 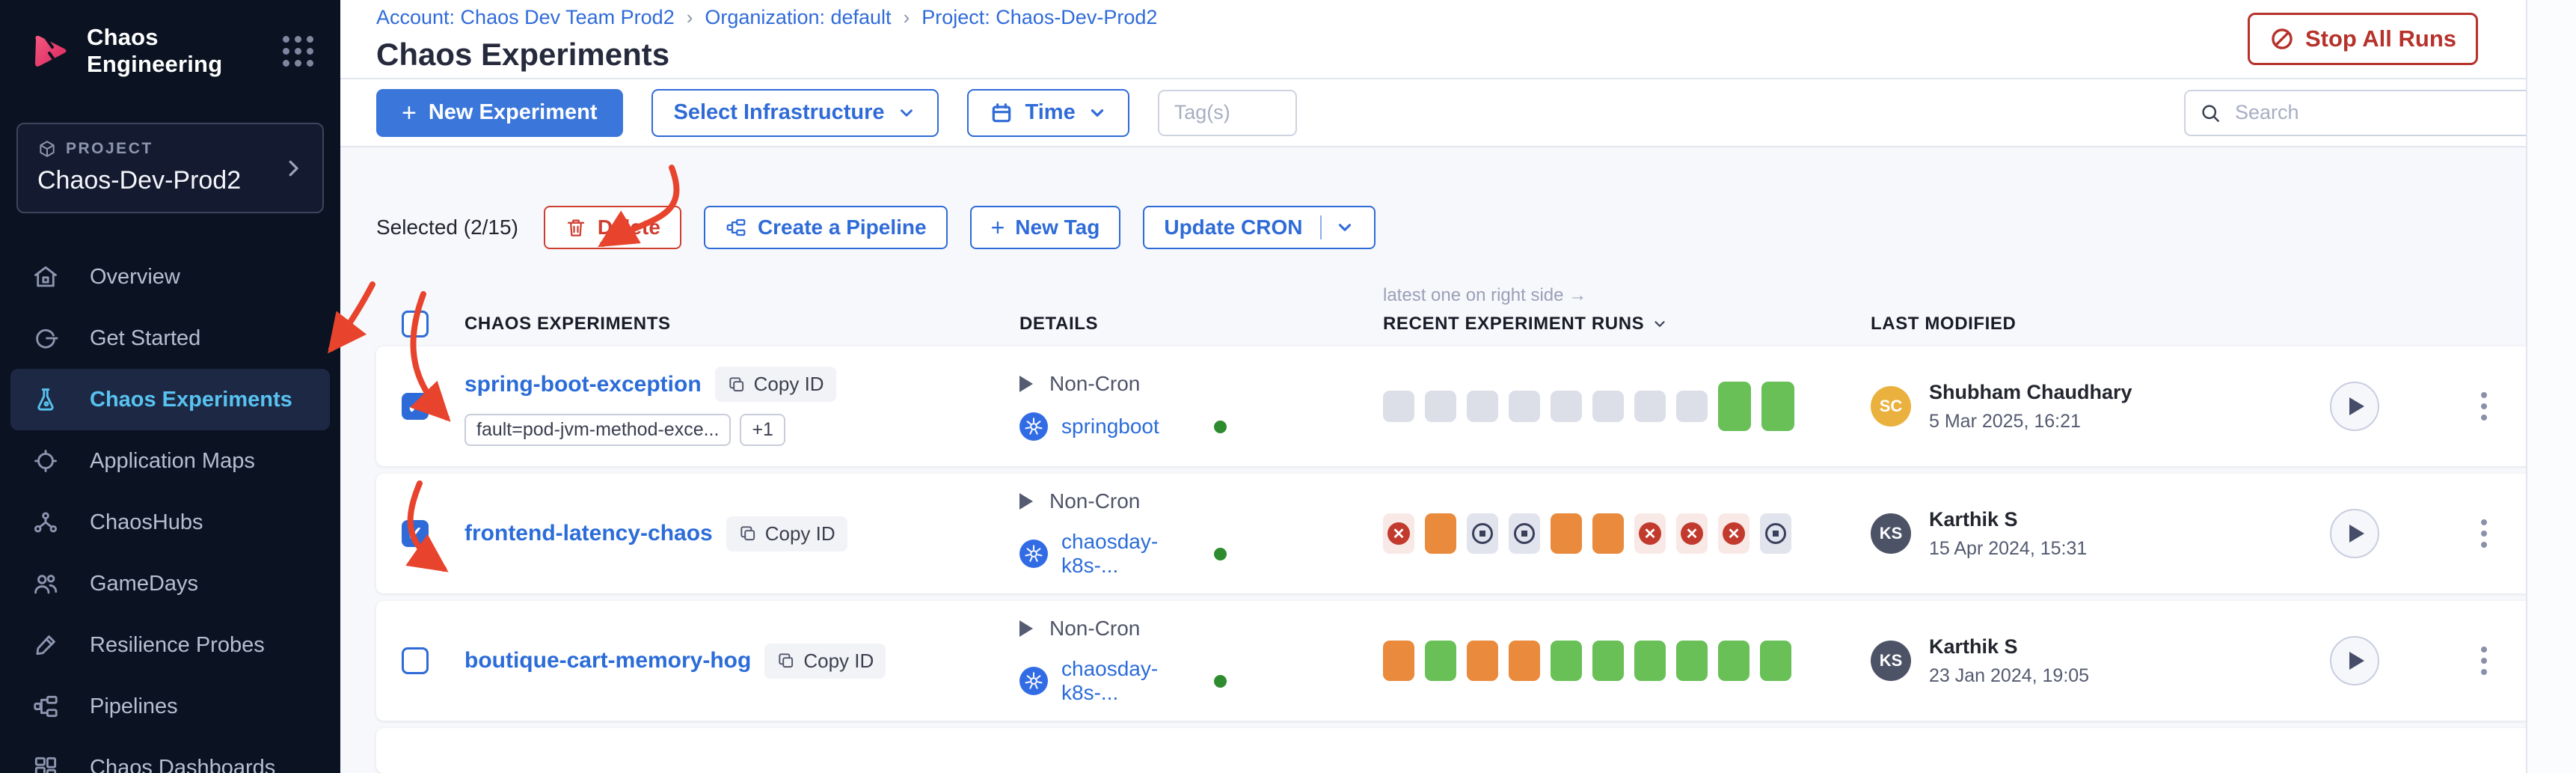 What do you see at coordinates (45, 277) in the screenshot?
I see `home-icon` at bounding box center [45, 277].